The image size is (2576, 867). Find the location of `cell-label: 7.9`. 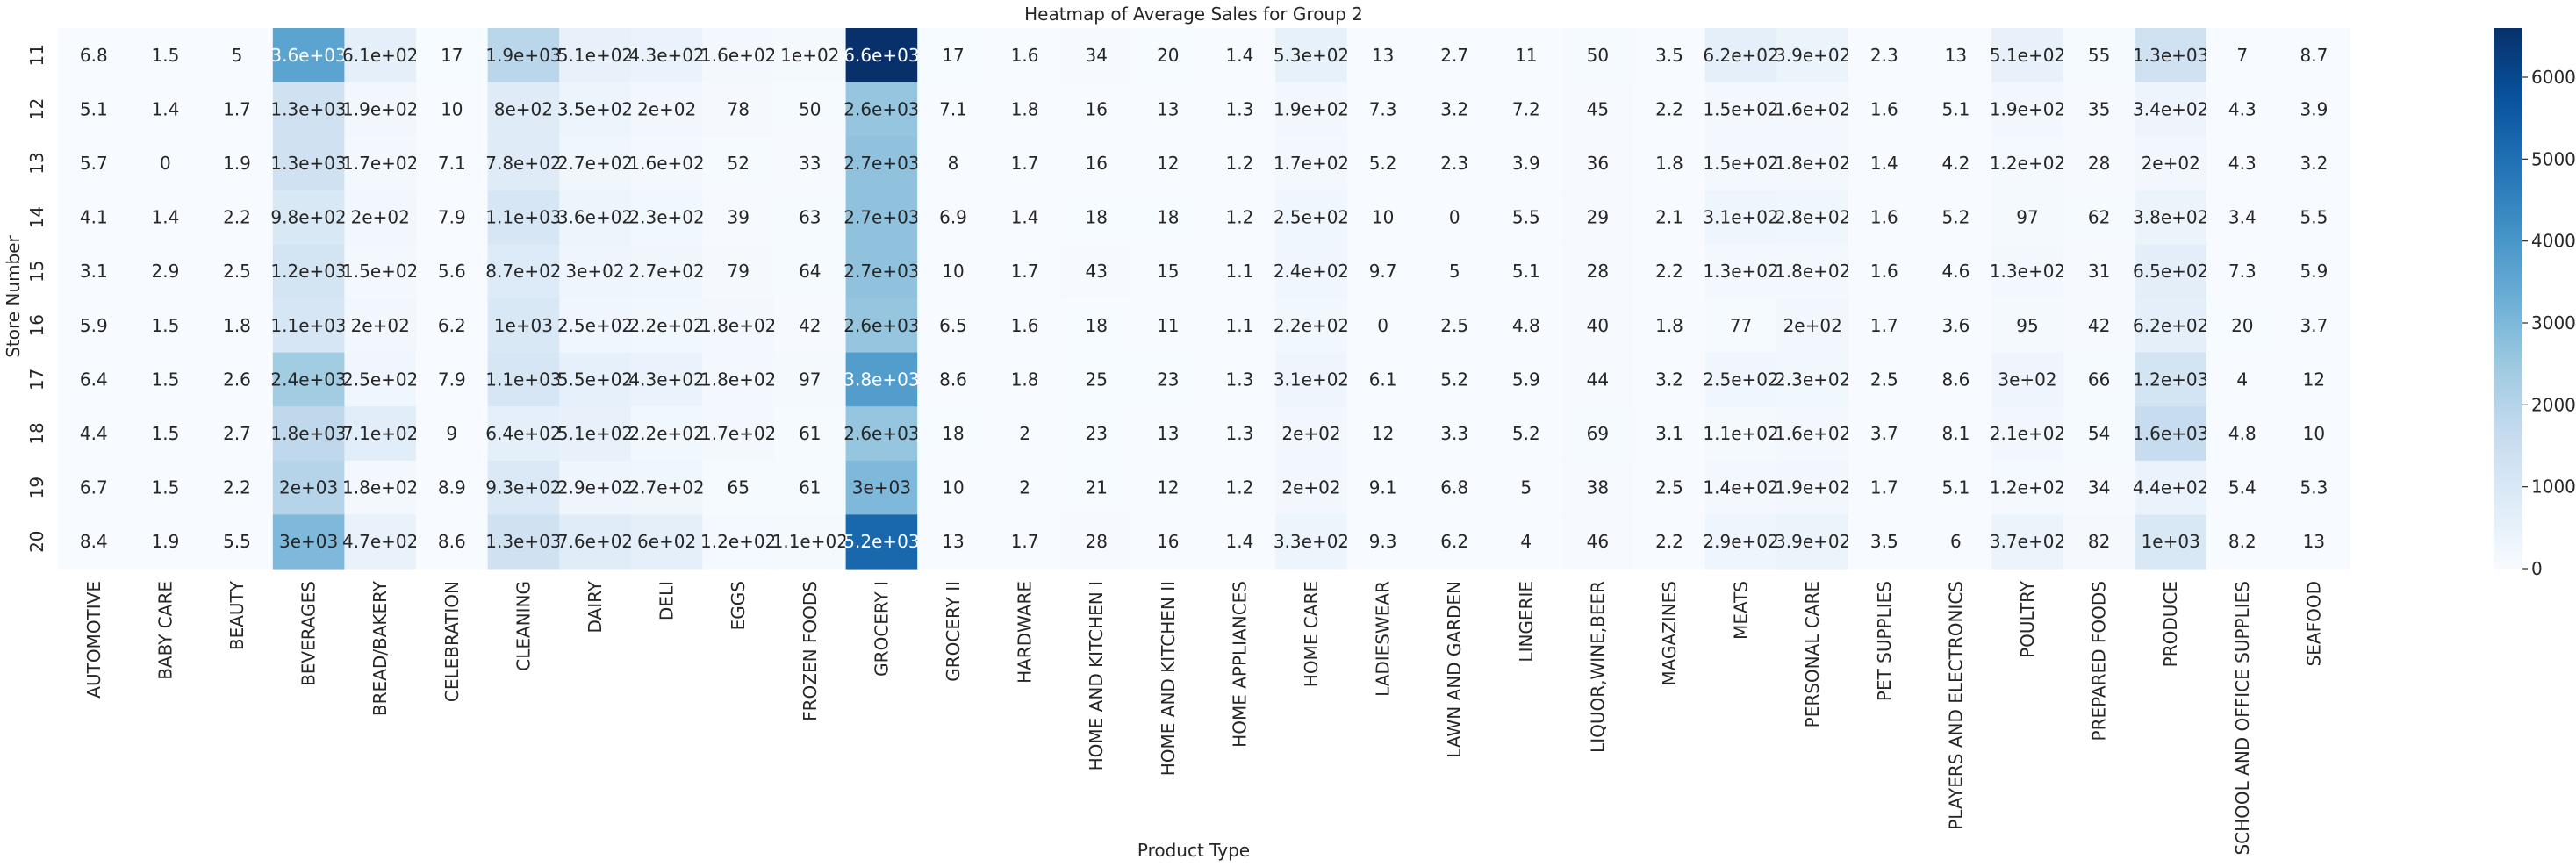

cell-label: 7.9 is located at coordinates (452, 380).